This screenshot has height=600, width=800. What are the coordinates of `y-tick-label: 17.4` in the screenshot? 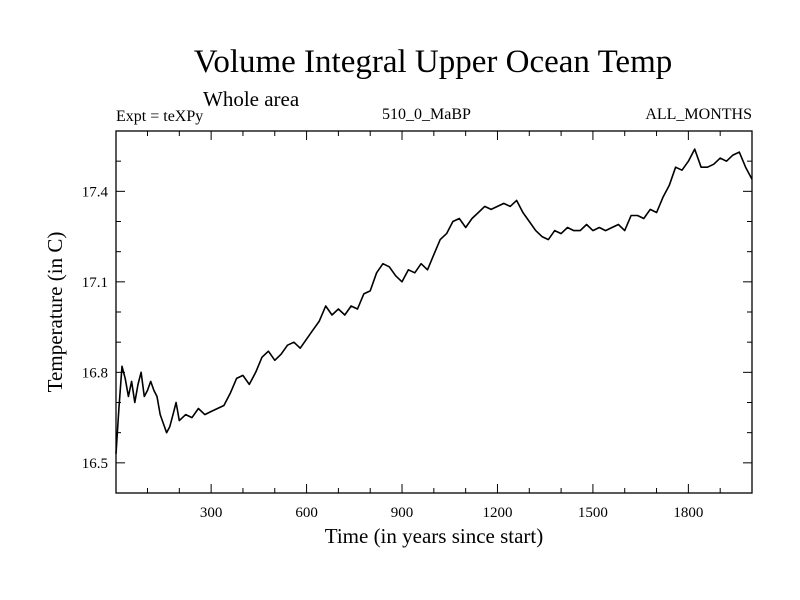 It's located at (95, 192).